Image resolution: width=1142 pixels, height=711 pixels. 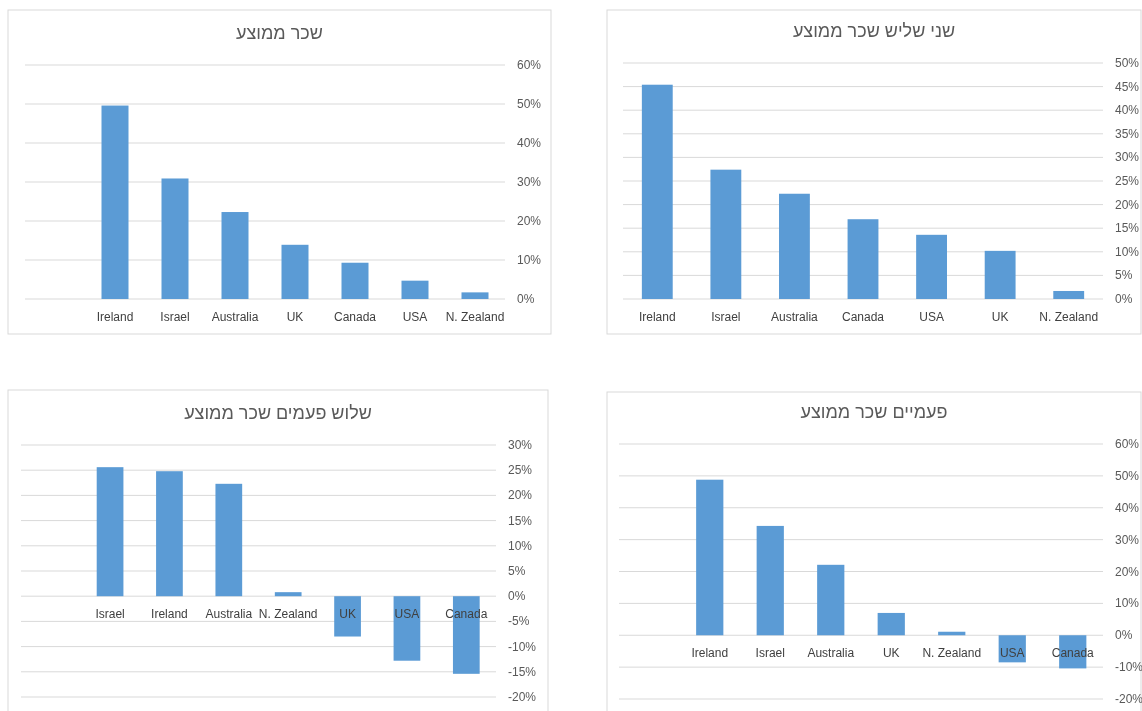 I want to click on chart-title: שלוש פעמים שכר ממוצע, so click(x=278, y=413).